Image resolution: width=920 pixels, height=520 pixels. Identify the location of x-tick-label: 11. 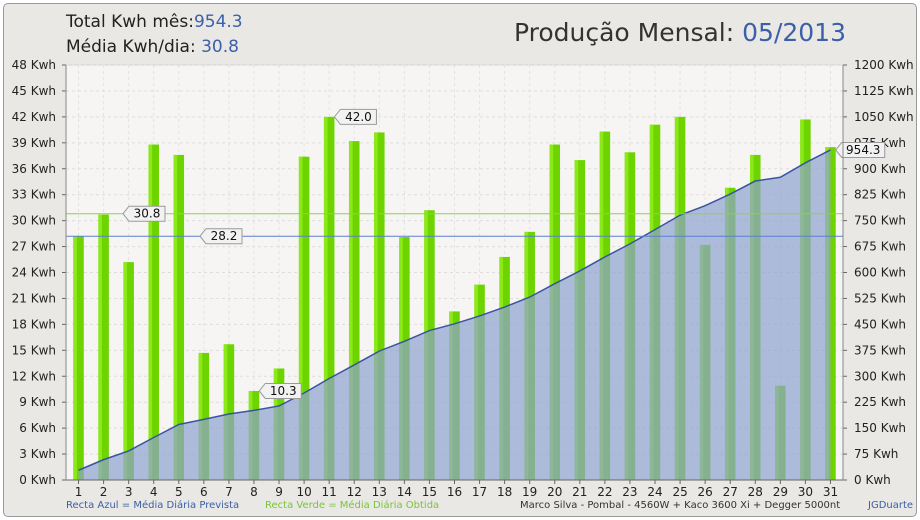
(329, 492).